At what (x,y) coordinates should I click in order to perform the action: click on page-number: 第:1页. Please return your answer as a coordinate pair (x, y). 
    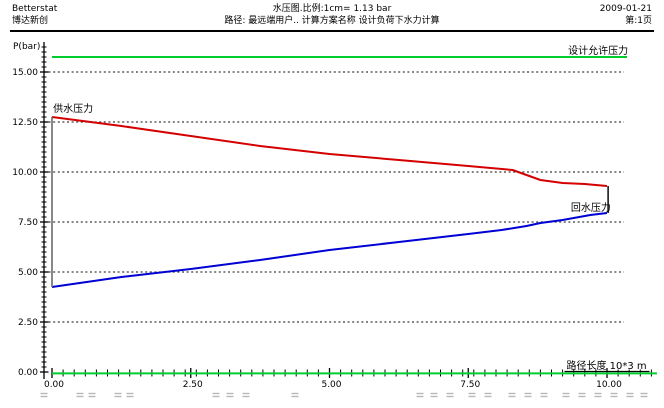
    Looking at the image, I should click on (638, 21).